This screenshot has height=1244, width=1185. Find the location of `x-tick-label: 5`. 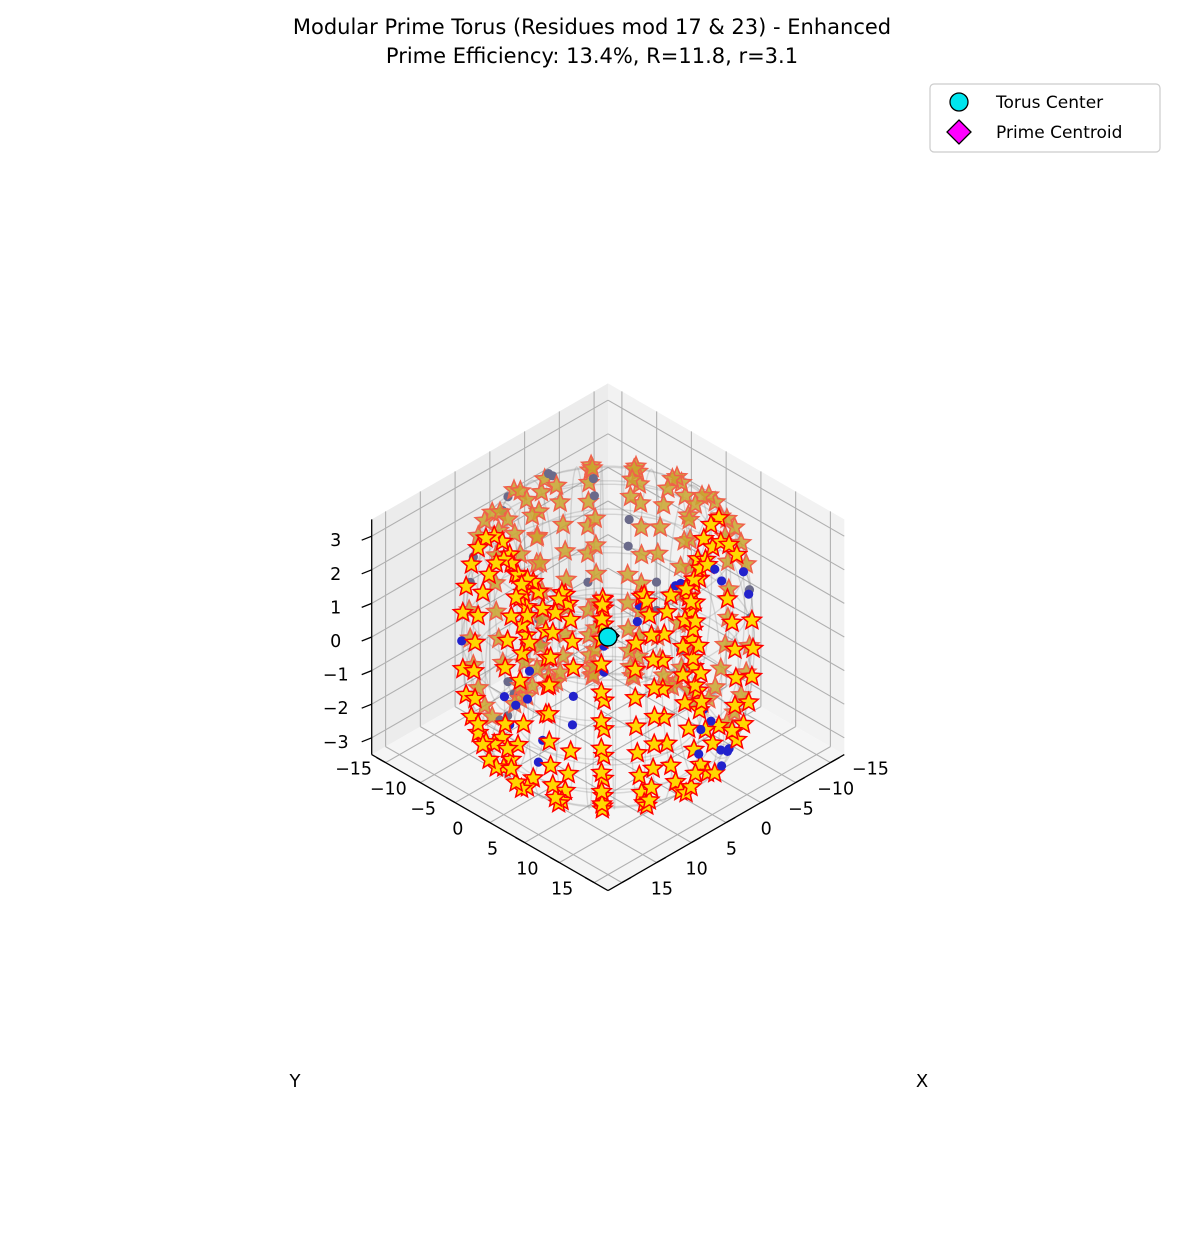

x-tick-label: 5 is located at coordinates (731, 850).